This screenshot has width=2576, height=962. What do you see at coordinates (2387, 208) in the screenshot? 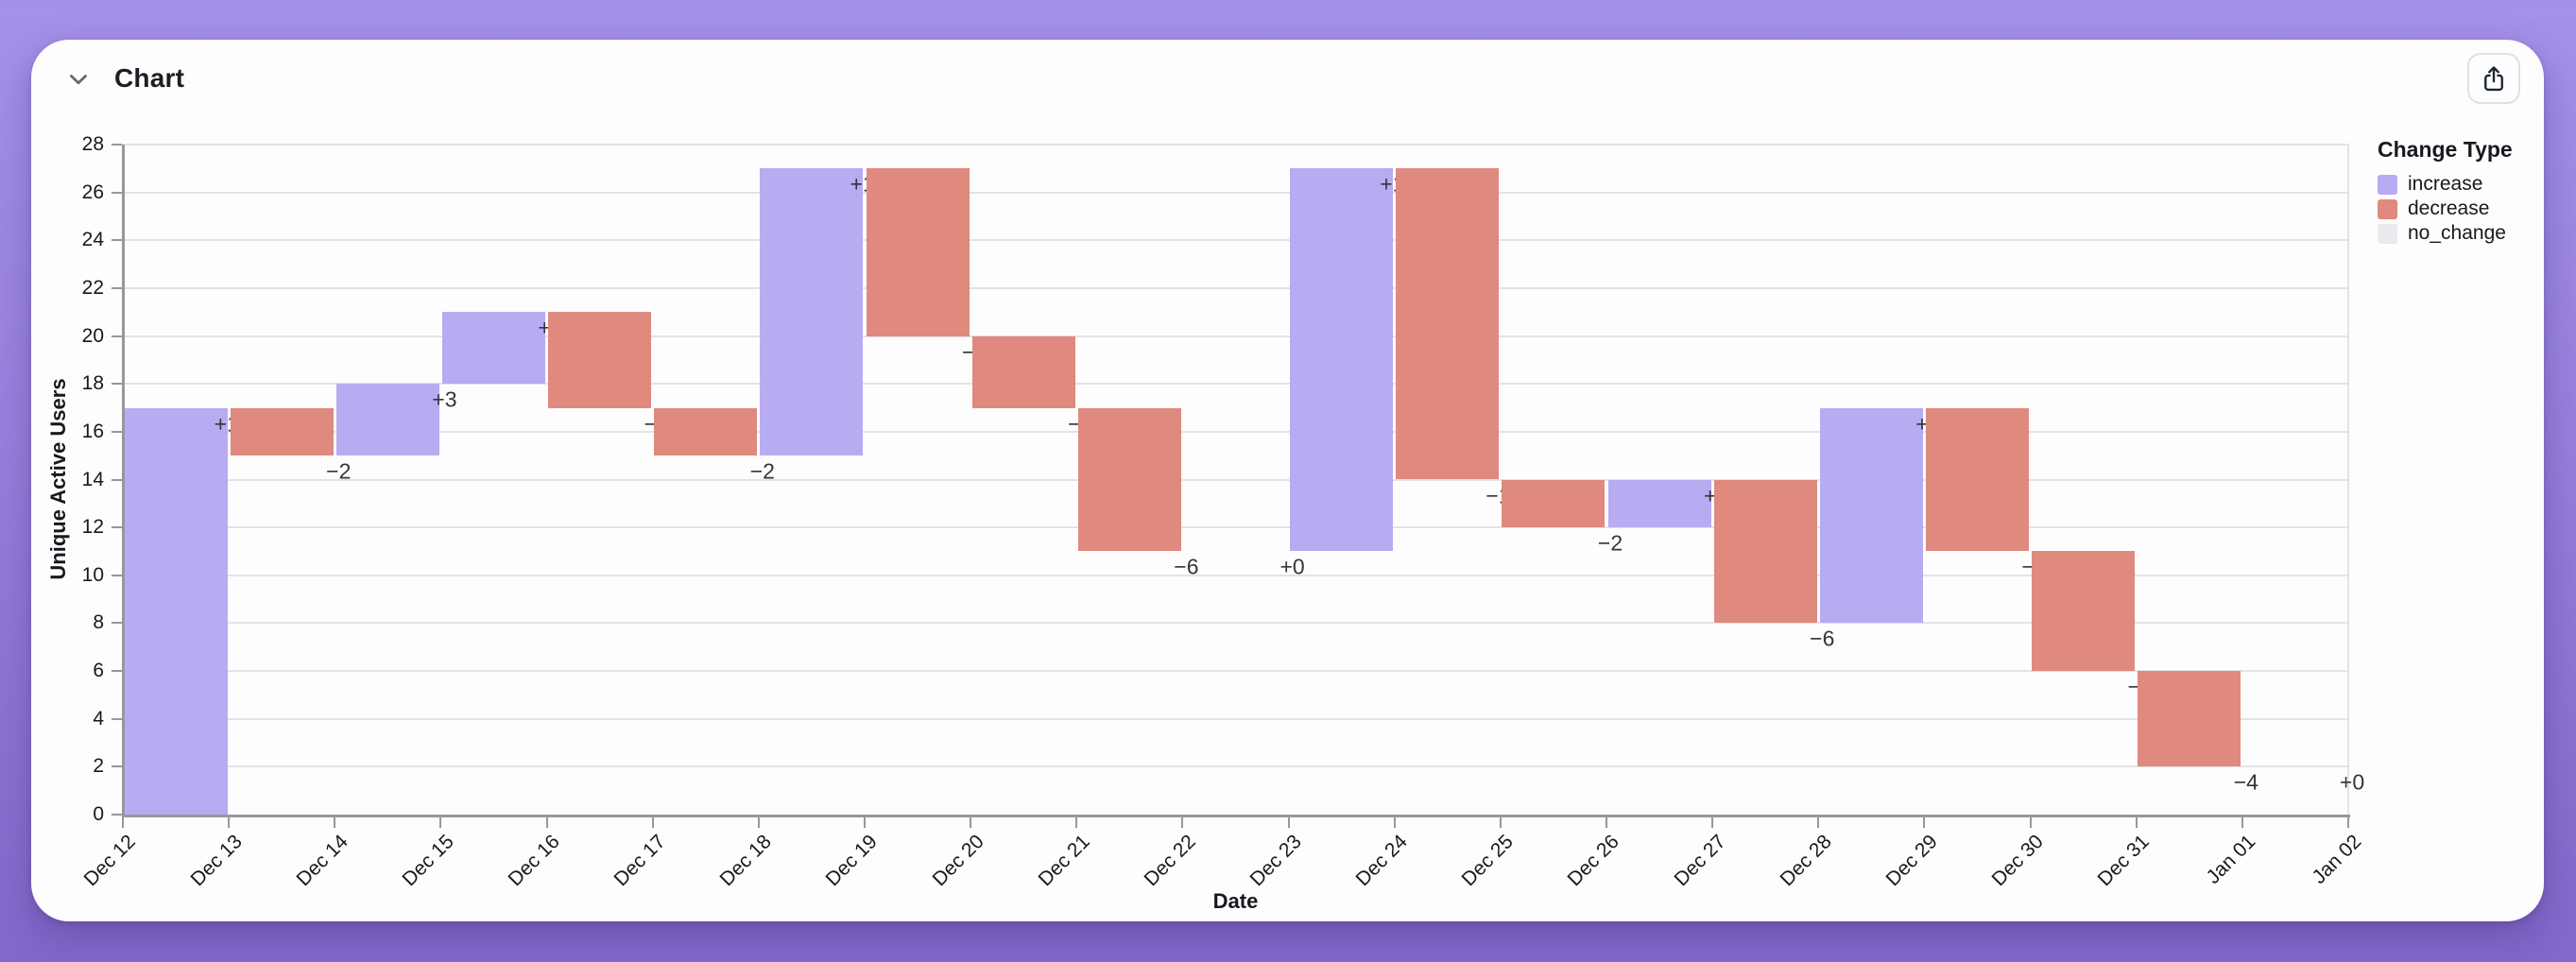
I see `legend-swatch-decrease` at bounding box center [2387, 208].